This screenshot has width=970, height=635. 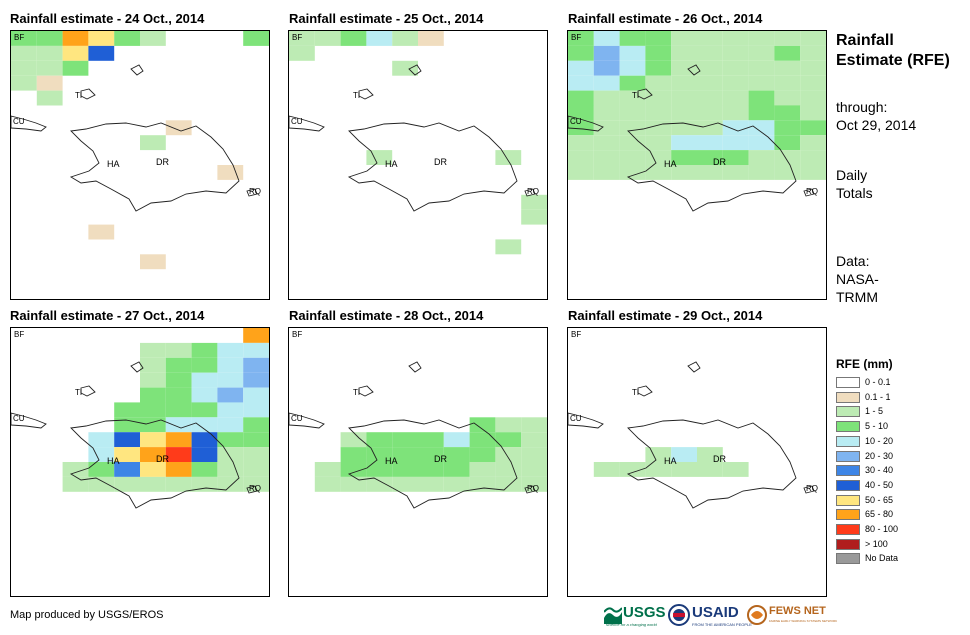 I want to click on place-label-bf: BF, so click(x=19, y=37).